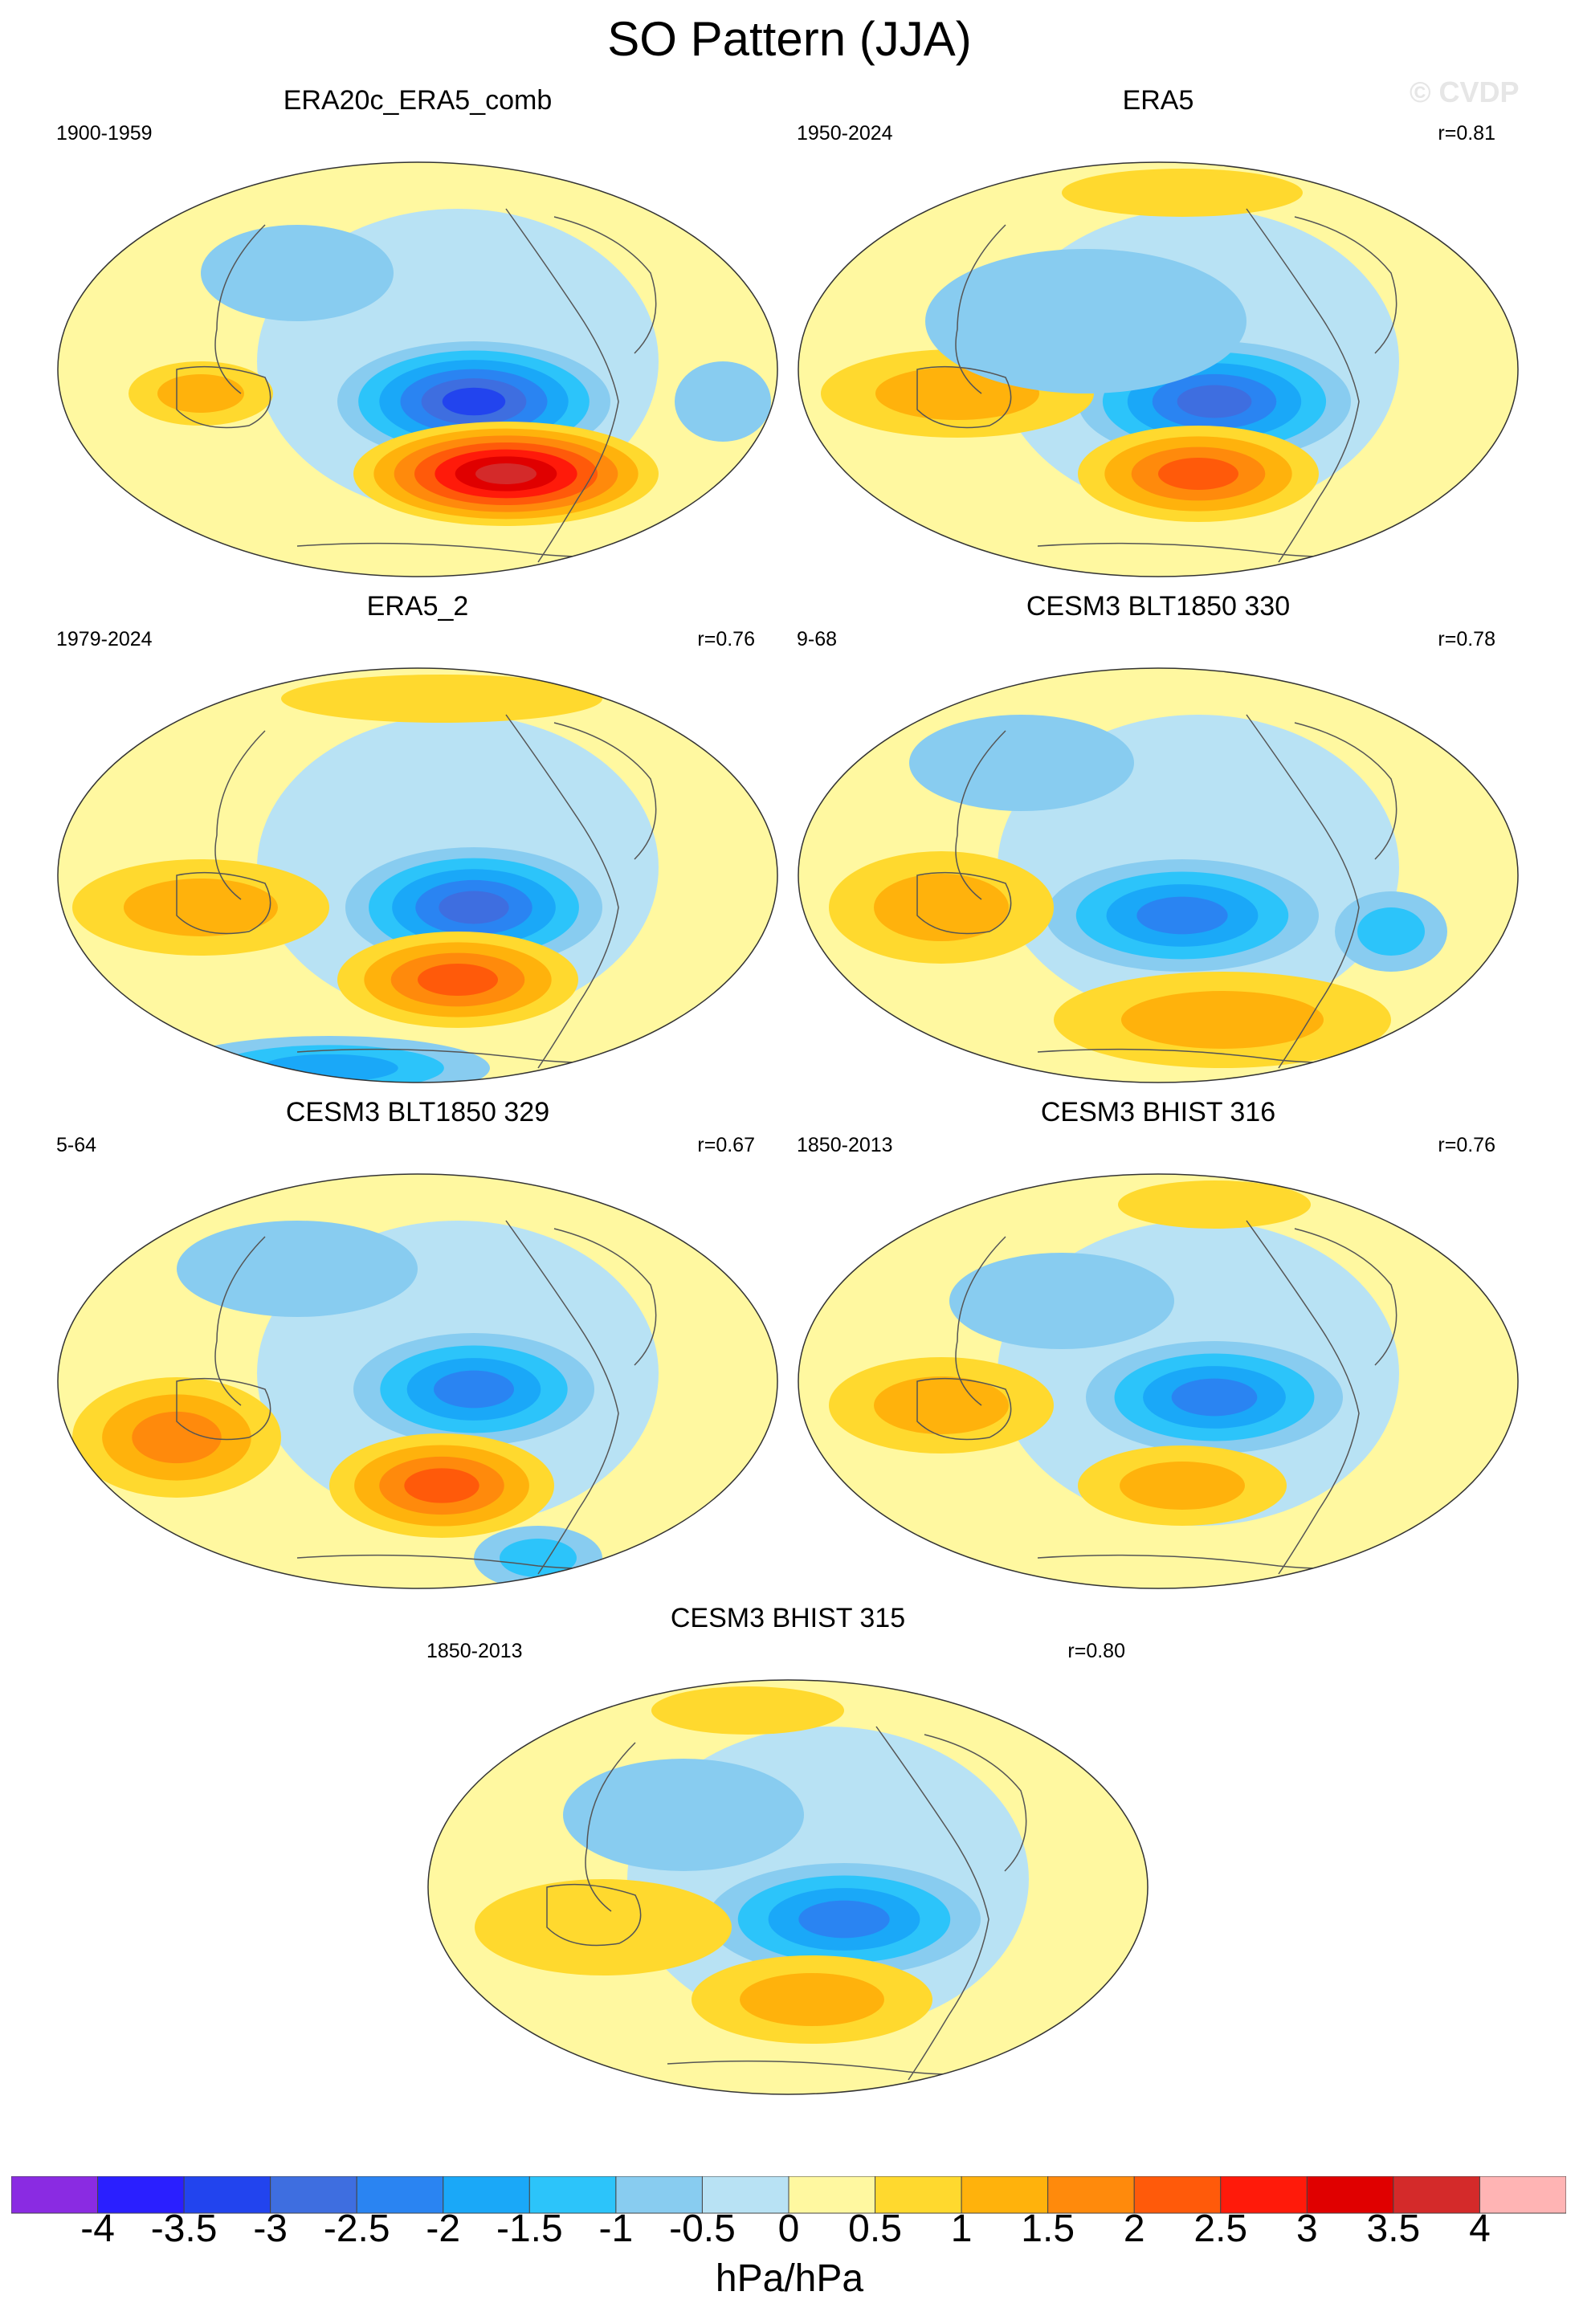  What do you see at coordinates (76, 1145) in the screenshot?
I see `panel-period: 5-64` at bounding box center [76, 1145].